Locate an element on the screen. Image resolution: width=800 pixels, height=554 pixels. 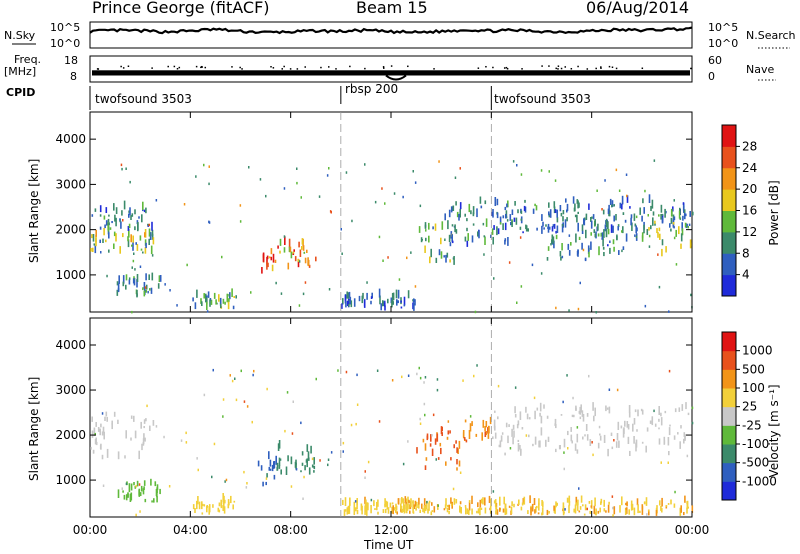
freq-dip is located at coordinates (396, 77).